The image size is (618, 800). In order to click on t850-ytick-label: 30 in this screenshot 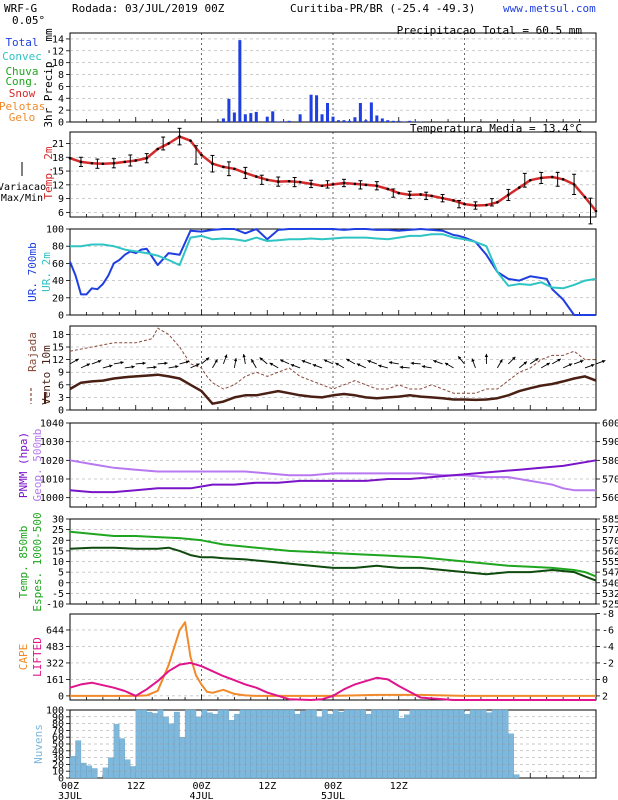, I will do `click(58, 520)`.